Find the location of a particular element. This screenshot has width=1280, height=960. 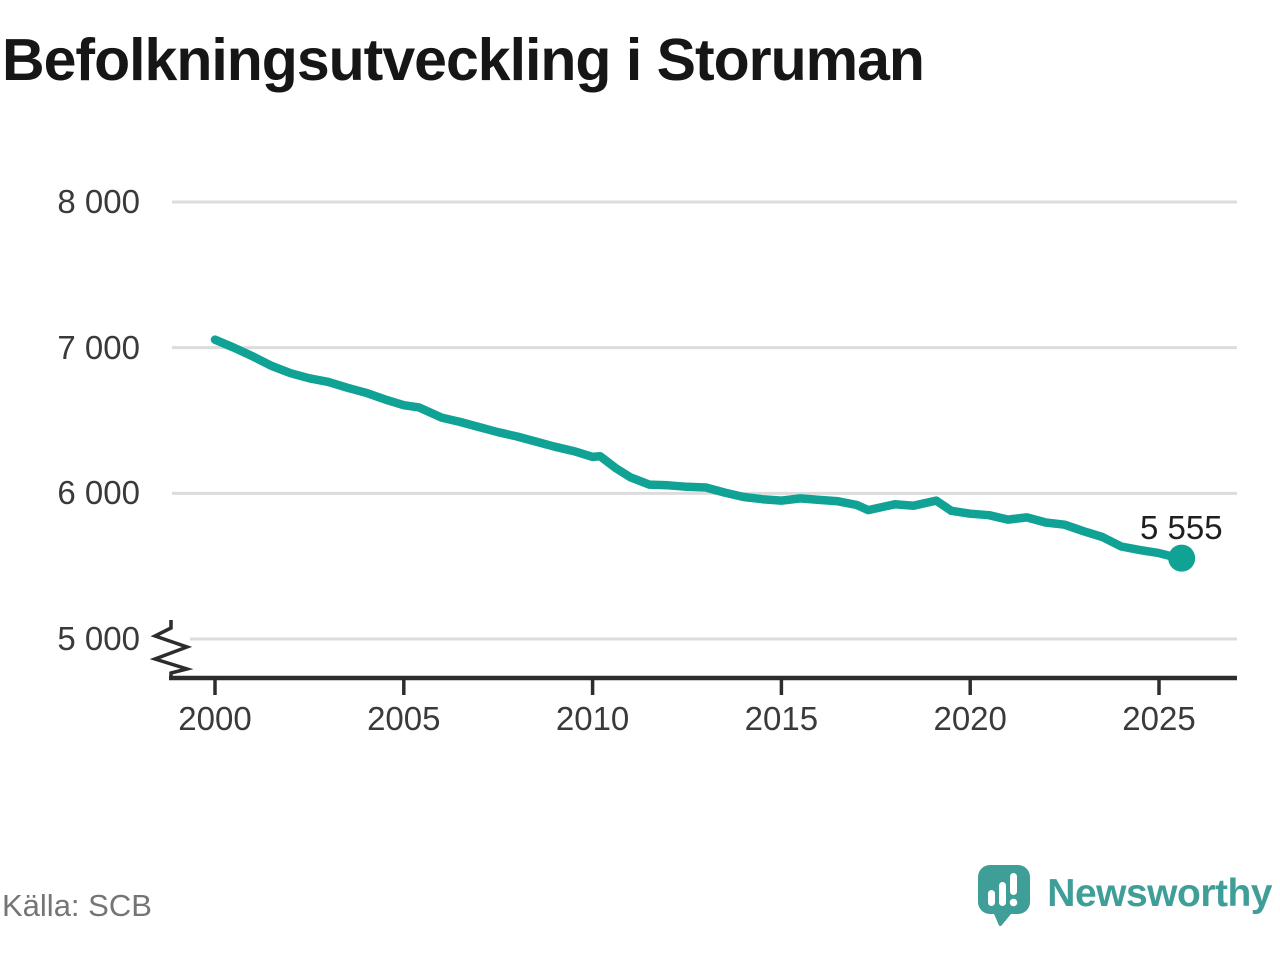

newsworthy-logo: Newsworthy is located at coordinates (1124, 895).